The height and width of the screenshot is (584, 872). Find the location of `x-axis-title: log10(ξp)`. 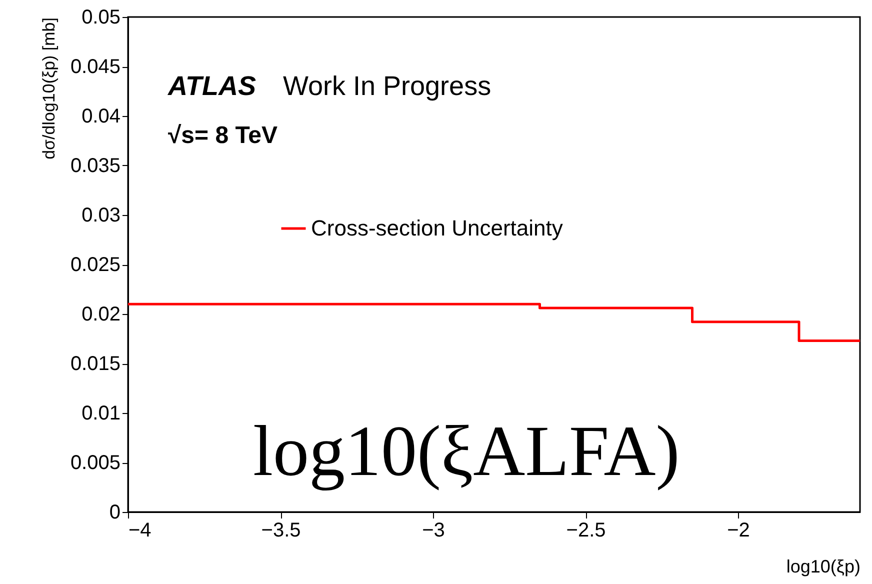

x-axis-title: log10(ξp) is located at coordinates (823, 566).